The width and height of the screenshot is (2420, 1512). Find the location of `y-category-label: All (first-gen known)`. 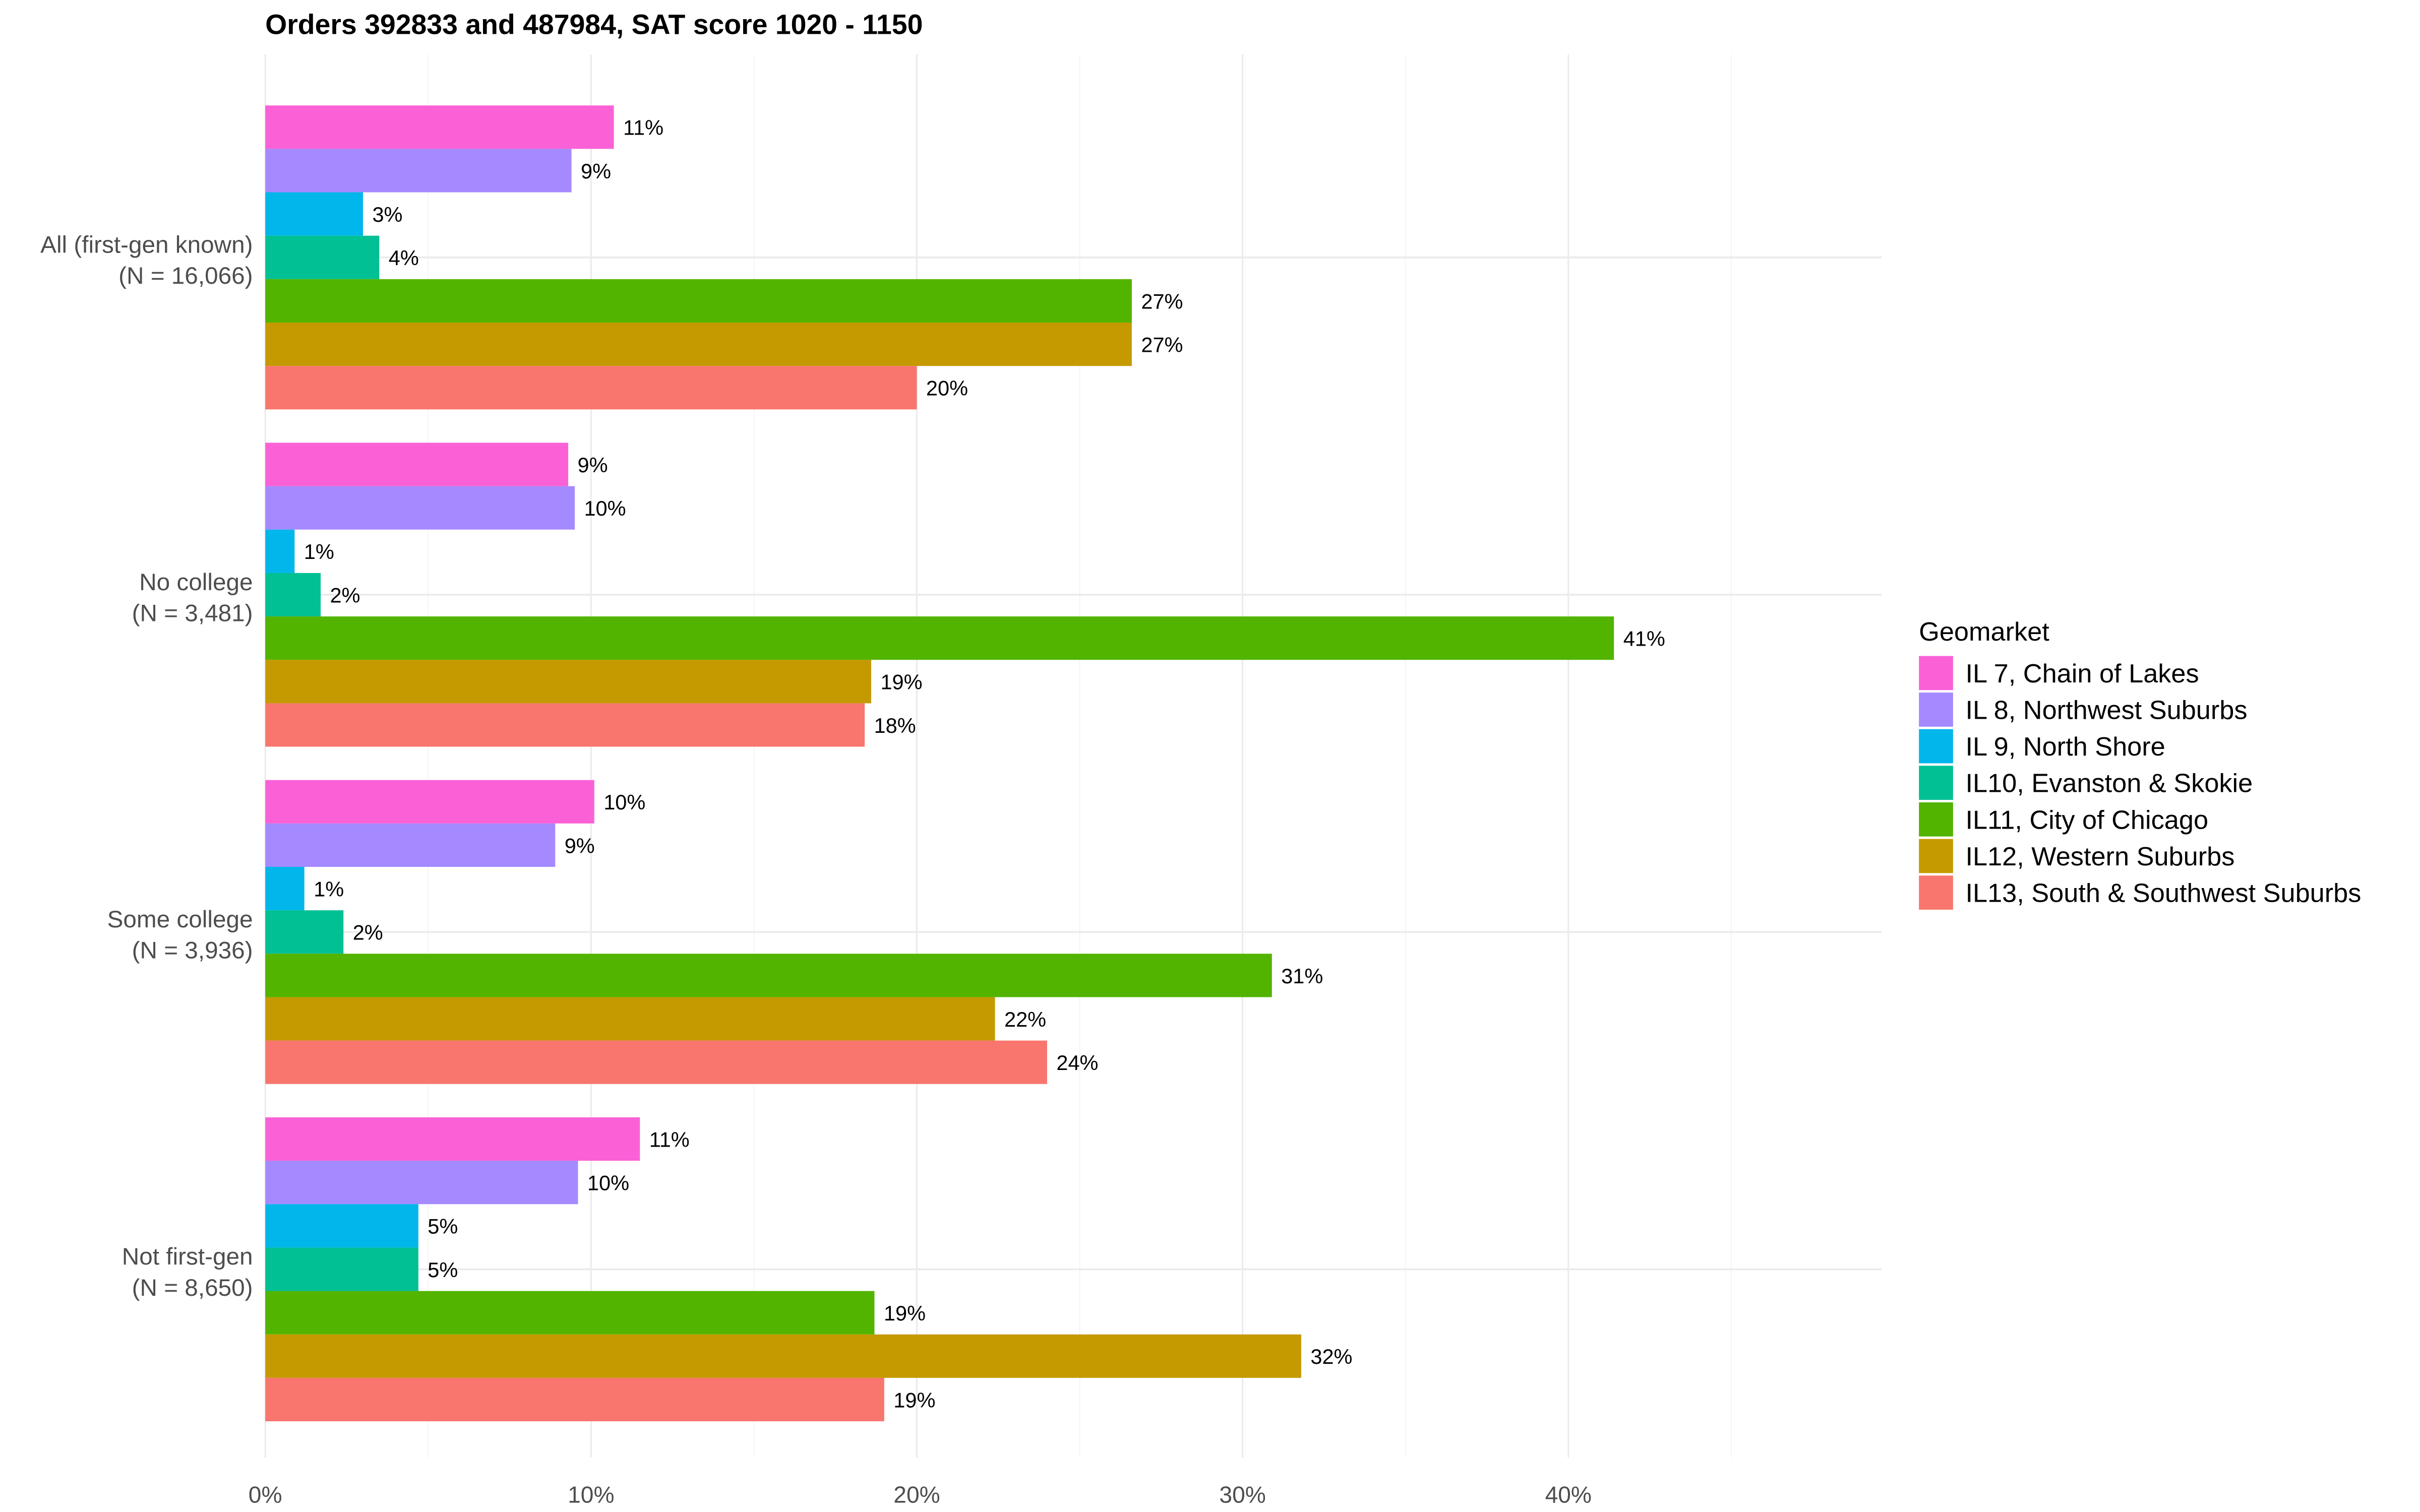

y-category-label: All (first-gen known) is located at coordinates (146, 246).